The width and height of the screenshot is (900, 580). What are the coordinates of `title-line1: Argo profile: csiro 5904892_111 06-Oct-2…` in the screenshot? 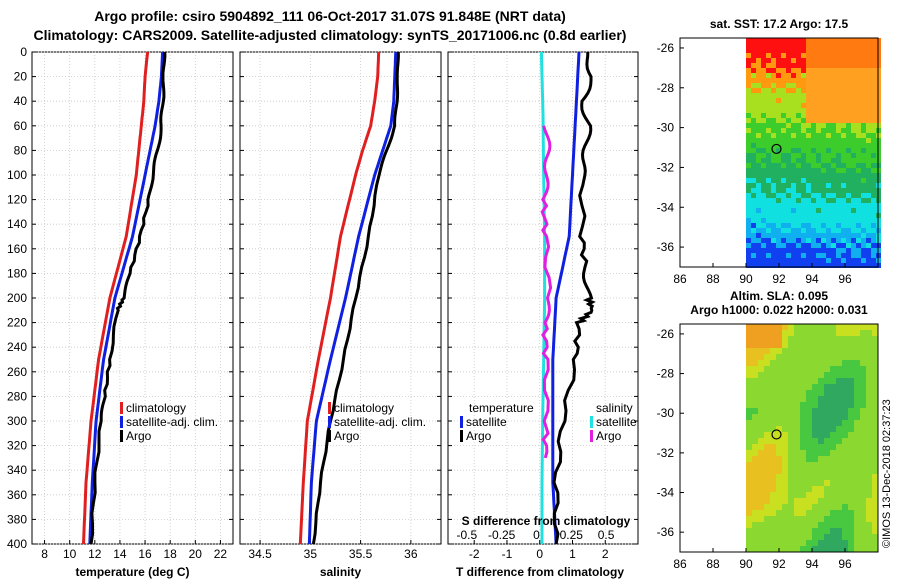 It's located at (330, 16).